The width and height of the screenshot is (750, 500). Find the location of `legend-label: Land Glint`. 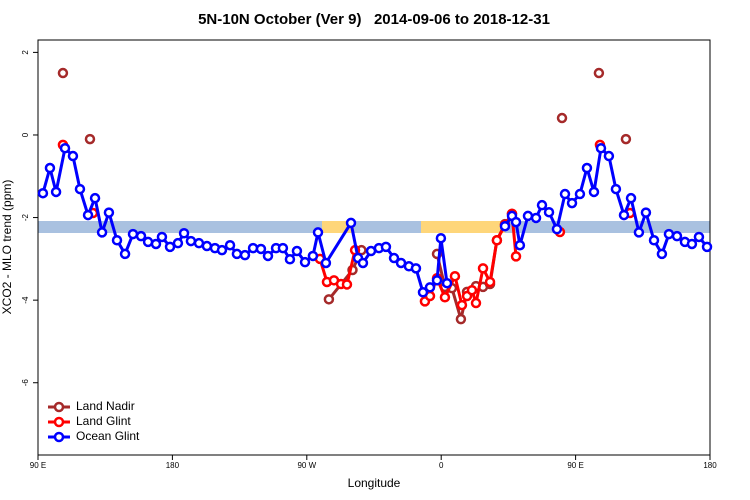

legend-label: Land Glint is located at coordinates (103, 421).